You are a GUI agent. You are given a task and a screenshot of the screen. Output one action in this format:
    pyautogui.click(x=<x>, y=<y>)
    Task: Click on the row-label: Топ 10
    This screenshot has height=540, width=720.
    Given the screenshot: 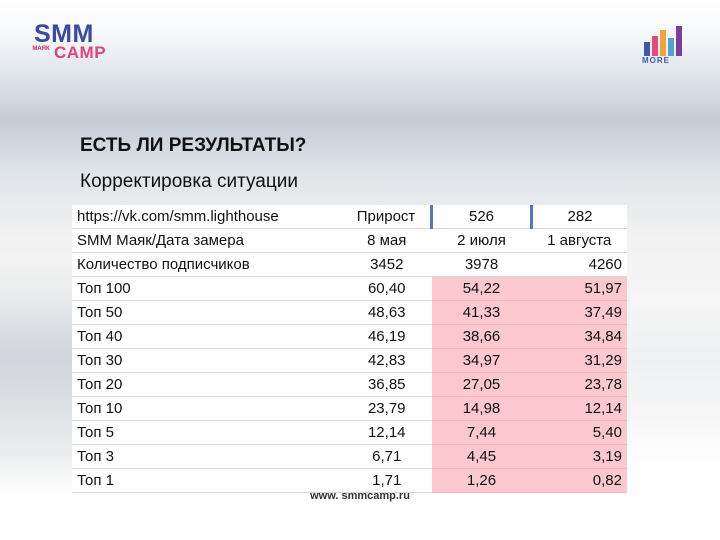 What is the action you would take?
    pyautogui.click(x=207, y=408)
    